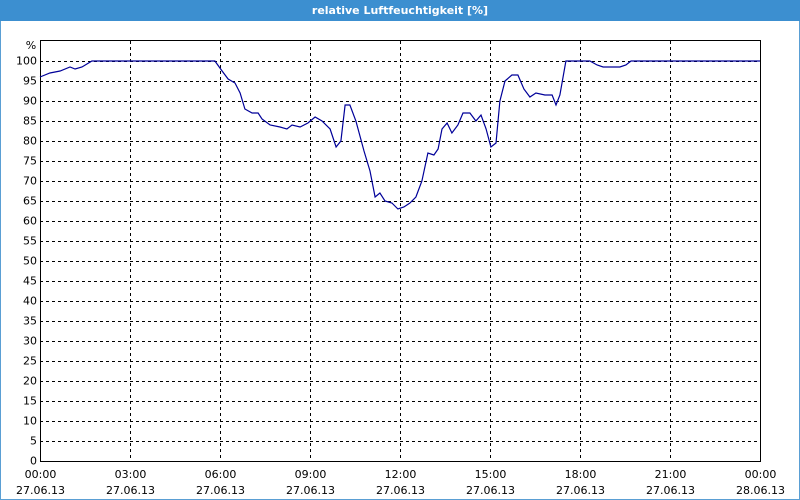 Image resolution: width=800 pixels, height=500 pixels. Describe the element at coordinates (221, 474) in the screenshot. I see `x-tick-label: 06:00` at that location.